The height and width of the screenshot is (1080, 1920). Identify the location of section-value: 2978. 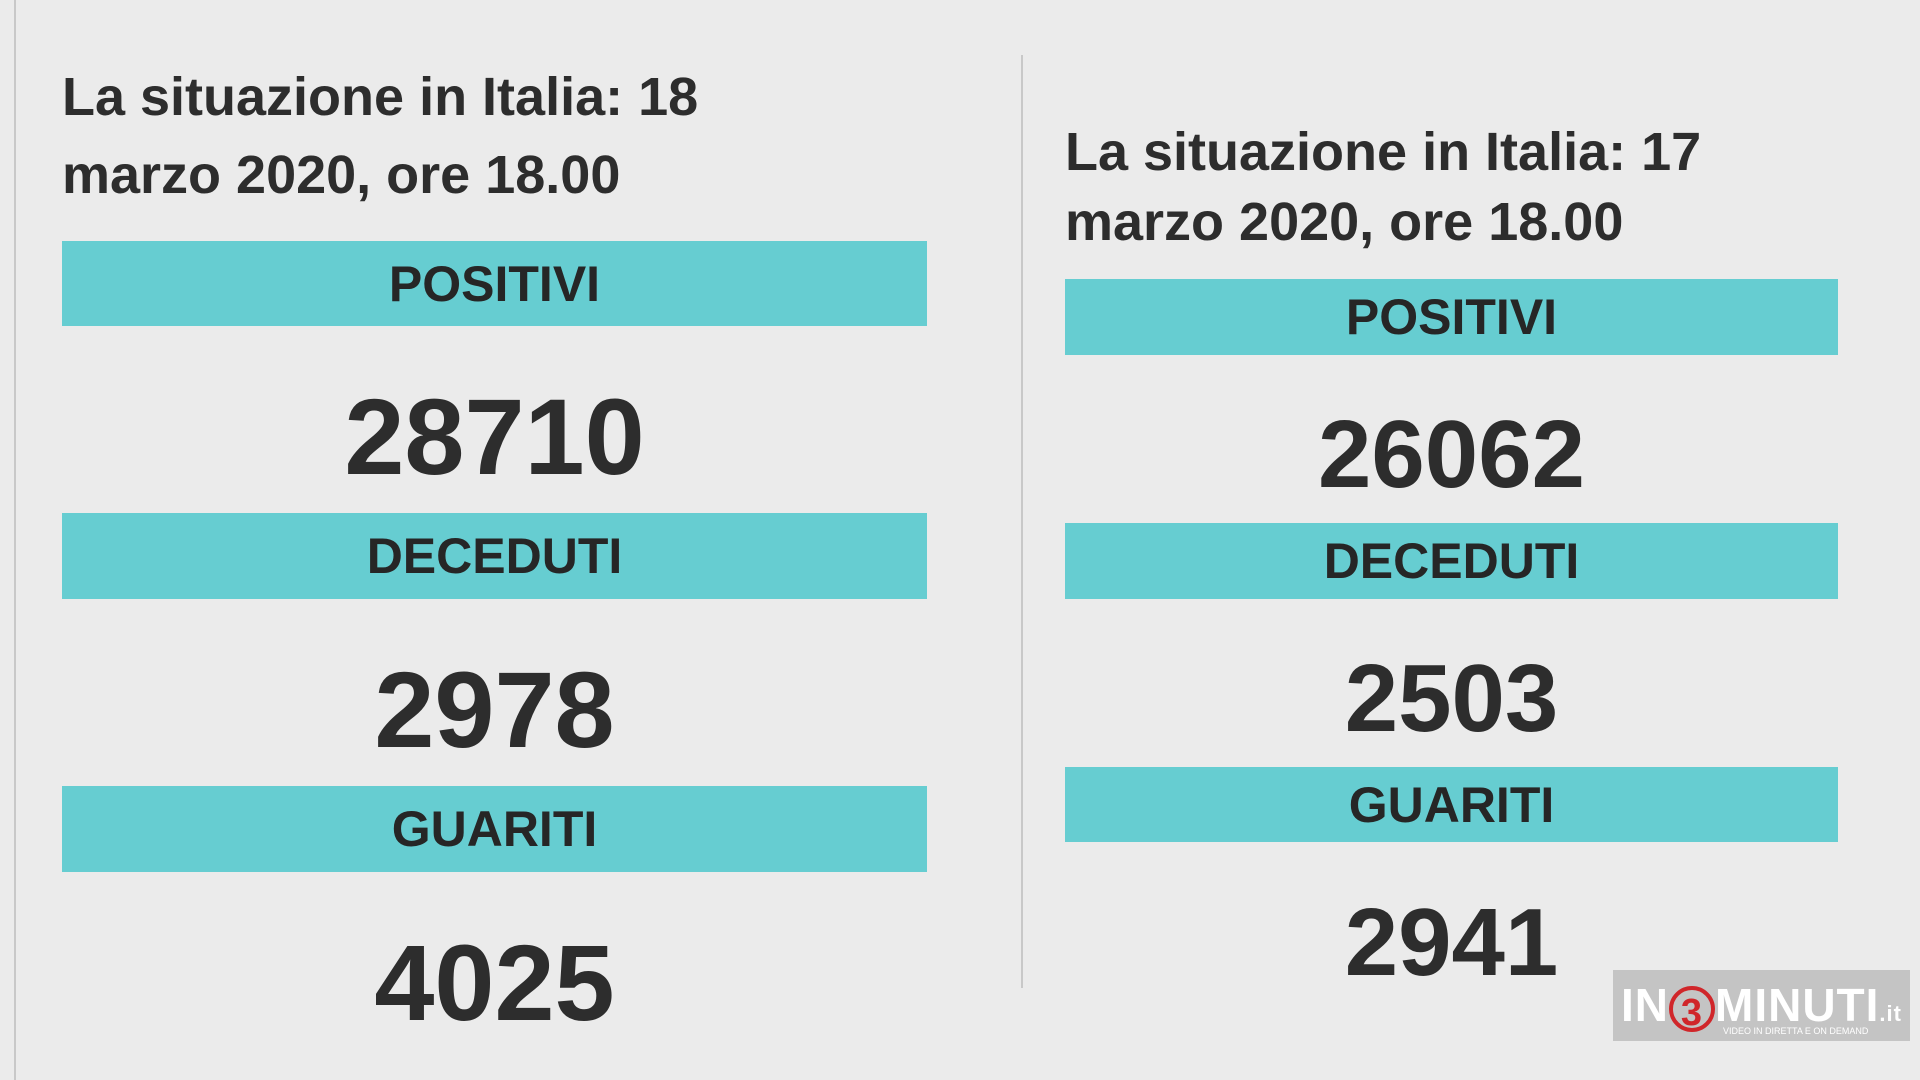
(494, 709).